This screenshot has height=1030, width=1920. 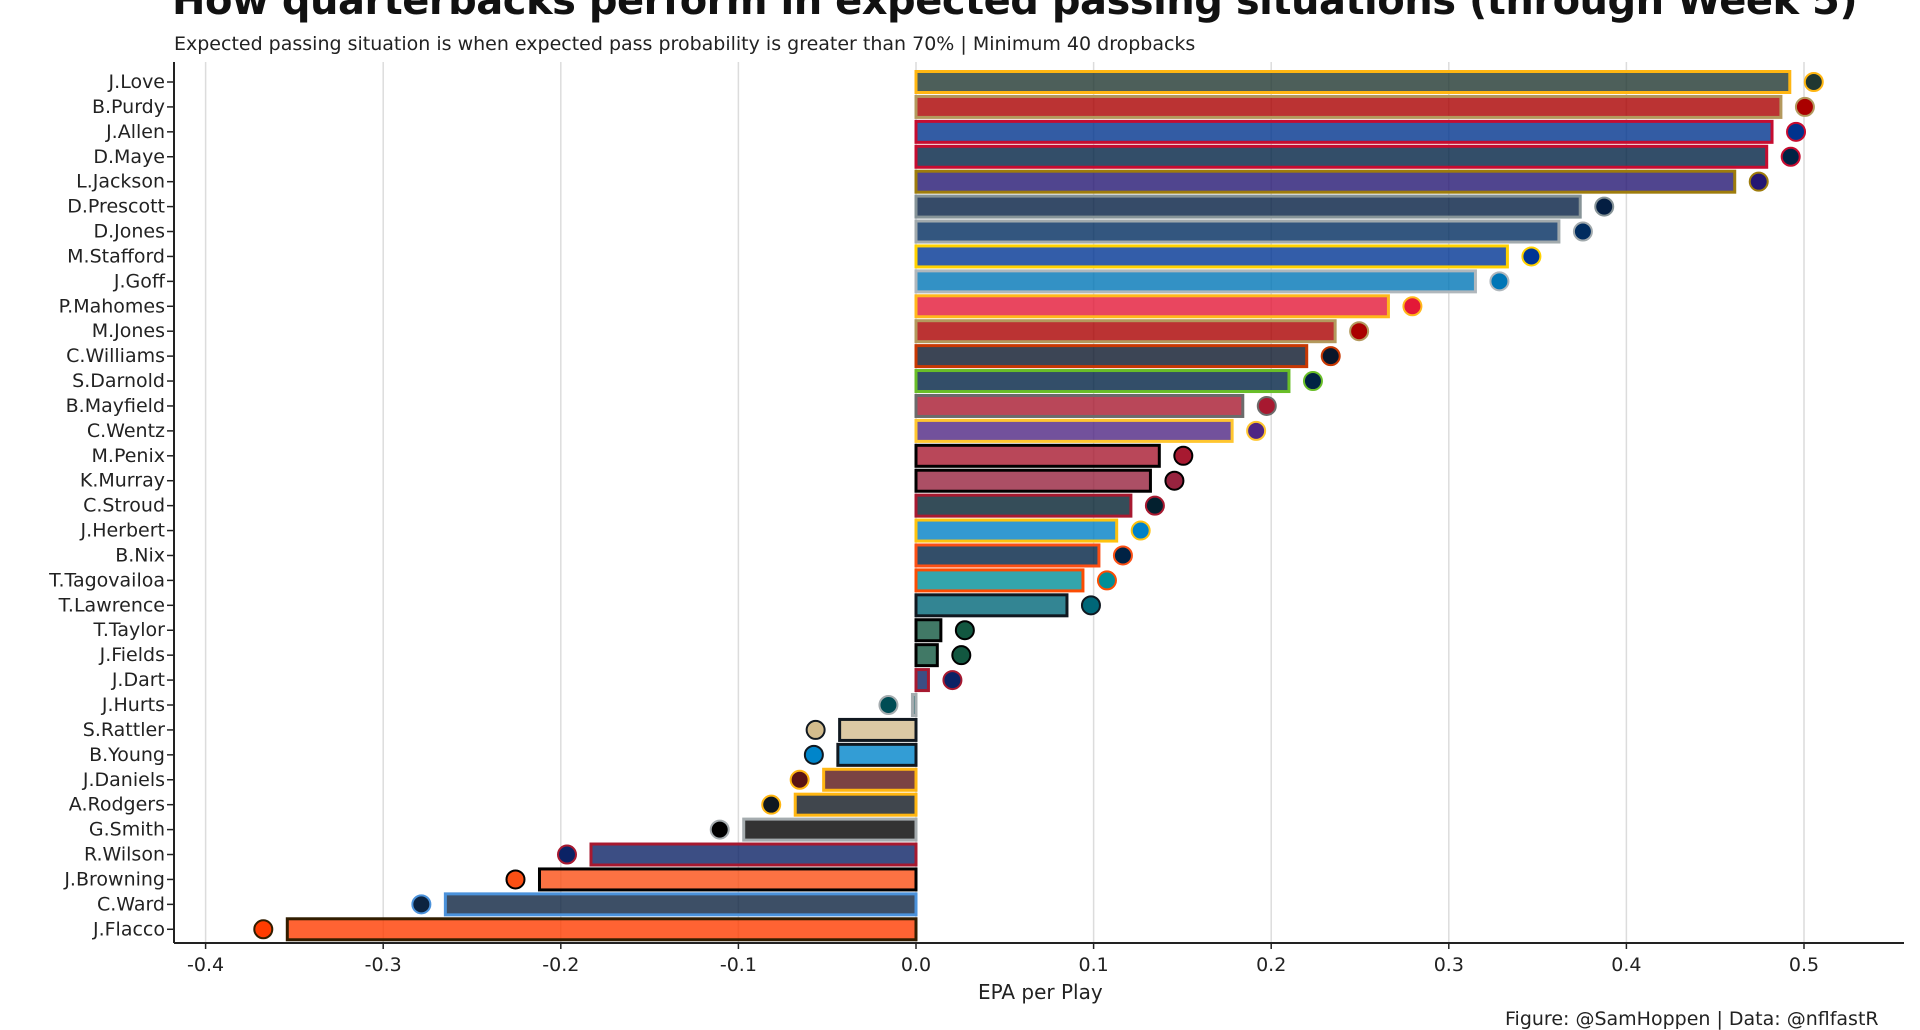 What do you see at coordinates (928, 630) in the screenshot?
I see `bar-t-taylor` at bounding box center [928, 630].